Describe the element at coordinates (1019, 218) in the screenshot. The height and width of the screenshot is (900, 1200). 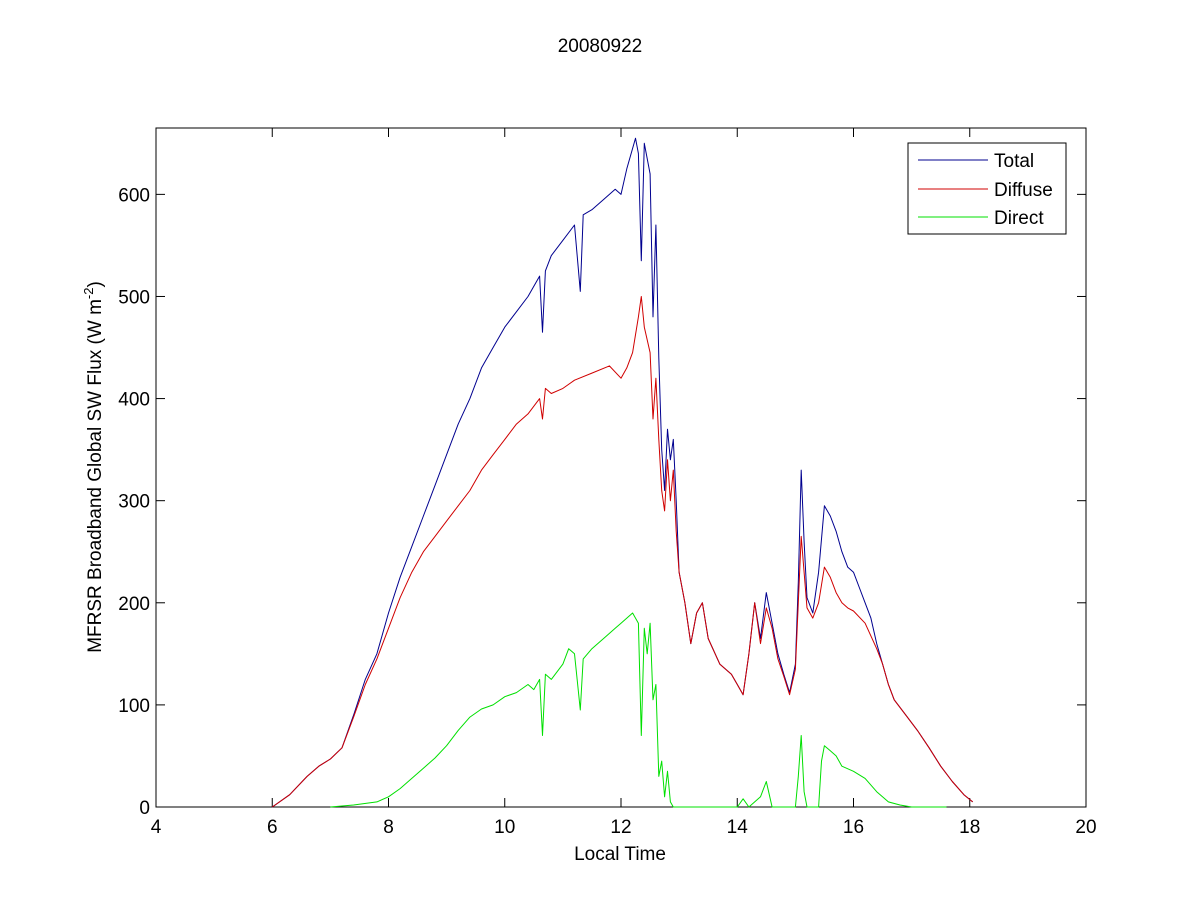
I see `legend-label-direct: Direct` at that location.